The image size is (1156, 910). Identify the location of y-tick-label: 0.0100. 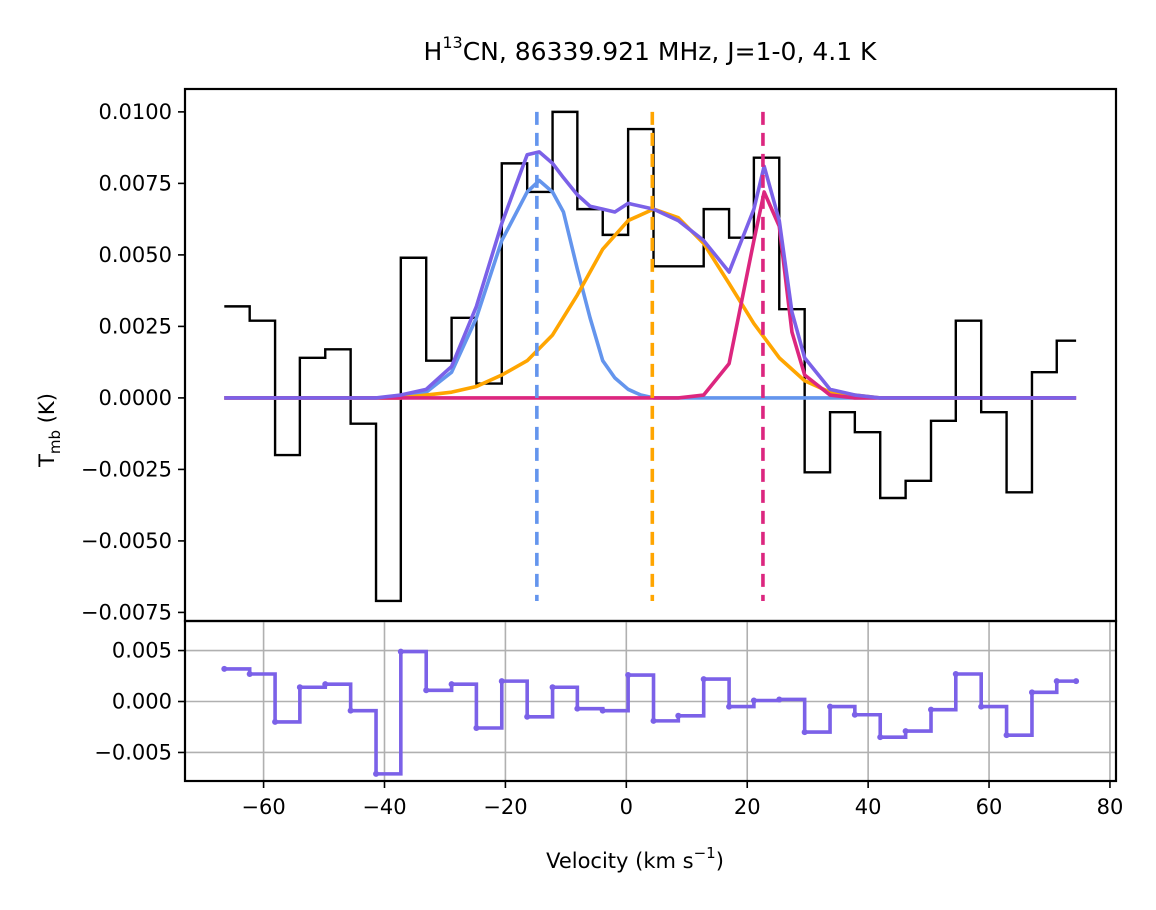
(135, 112).